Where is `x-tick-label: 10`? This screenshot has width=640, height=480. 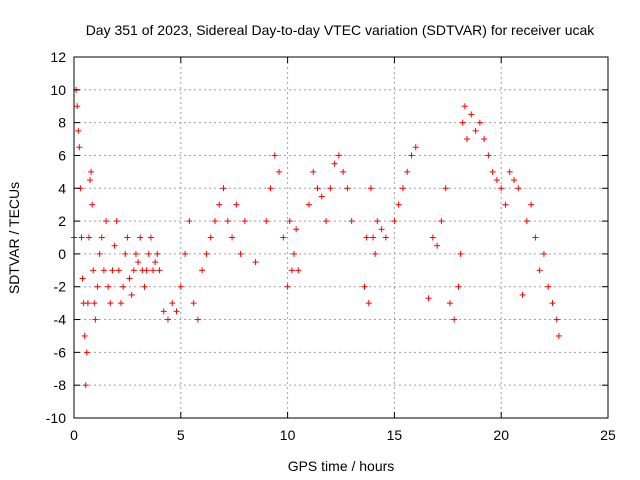
x-tick-label: 10 is located at coordinates (288, 435).